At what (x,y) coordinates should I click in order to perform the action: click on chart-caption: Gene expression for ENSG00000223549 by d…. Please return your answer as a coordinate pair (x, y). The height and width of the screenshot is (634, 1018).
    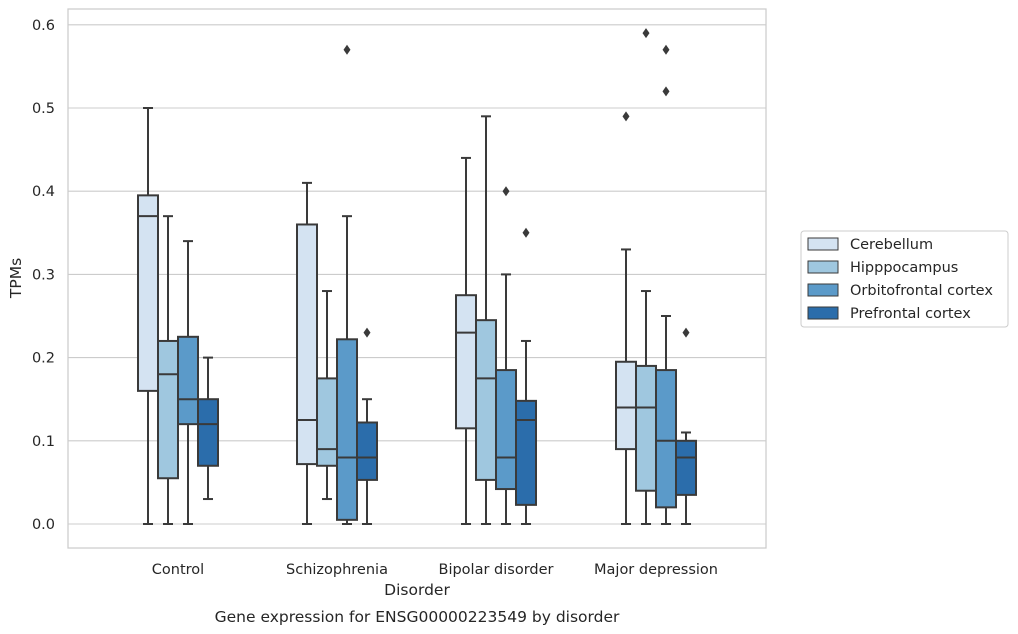
    Looking at the image, I should click on (417, 617).